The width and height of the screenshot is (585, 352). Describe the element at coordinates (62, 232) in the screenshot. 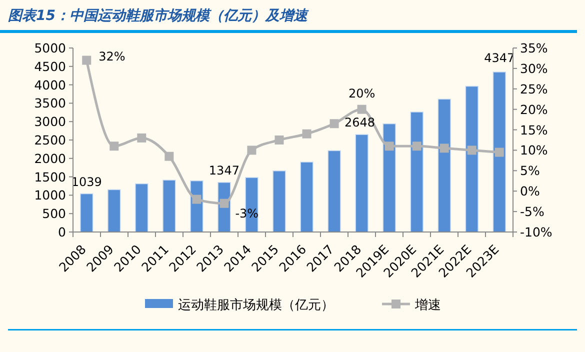

I see `y-tick-label: 0` at that location.